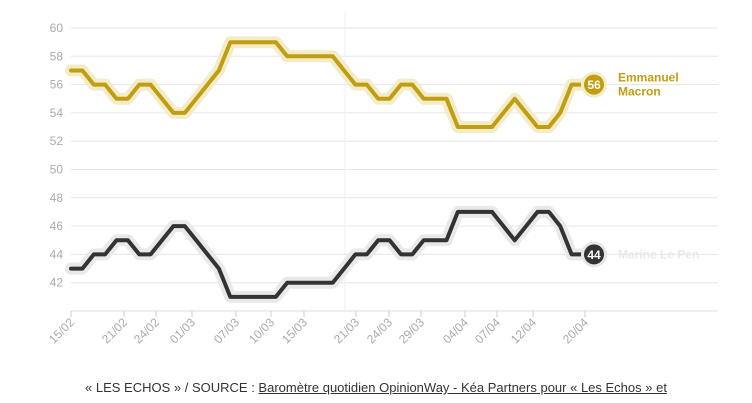  Describe the element at coordinates (57, 85) in the screenshot. I see `y-tick-label: 56` at that location.